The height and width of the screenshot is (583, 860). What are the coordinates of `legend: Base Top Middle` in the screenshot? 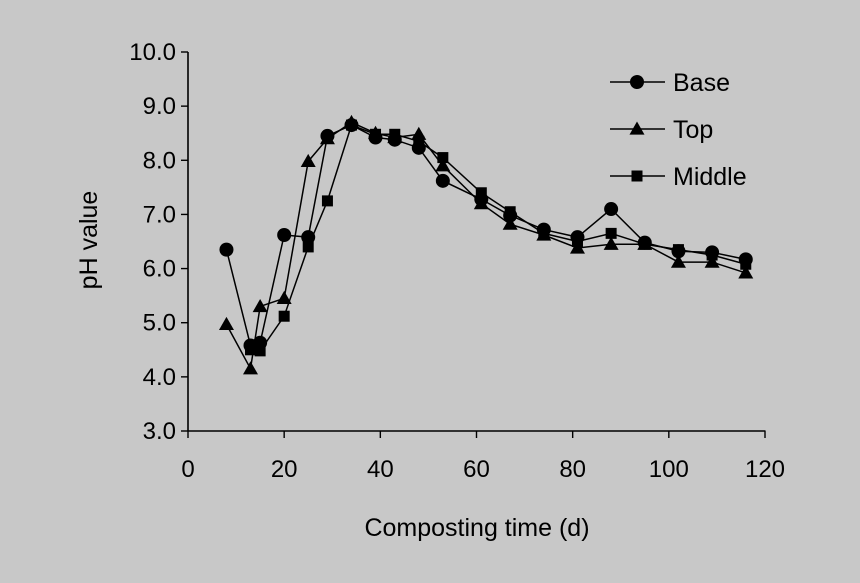 It's located at (678, 130).